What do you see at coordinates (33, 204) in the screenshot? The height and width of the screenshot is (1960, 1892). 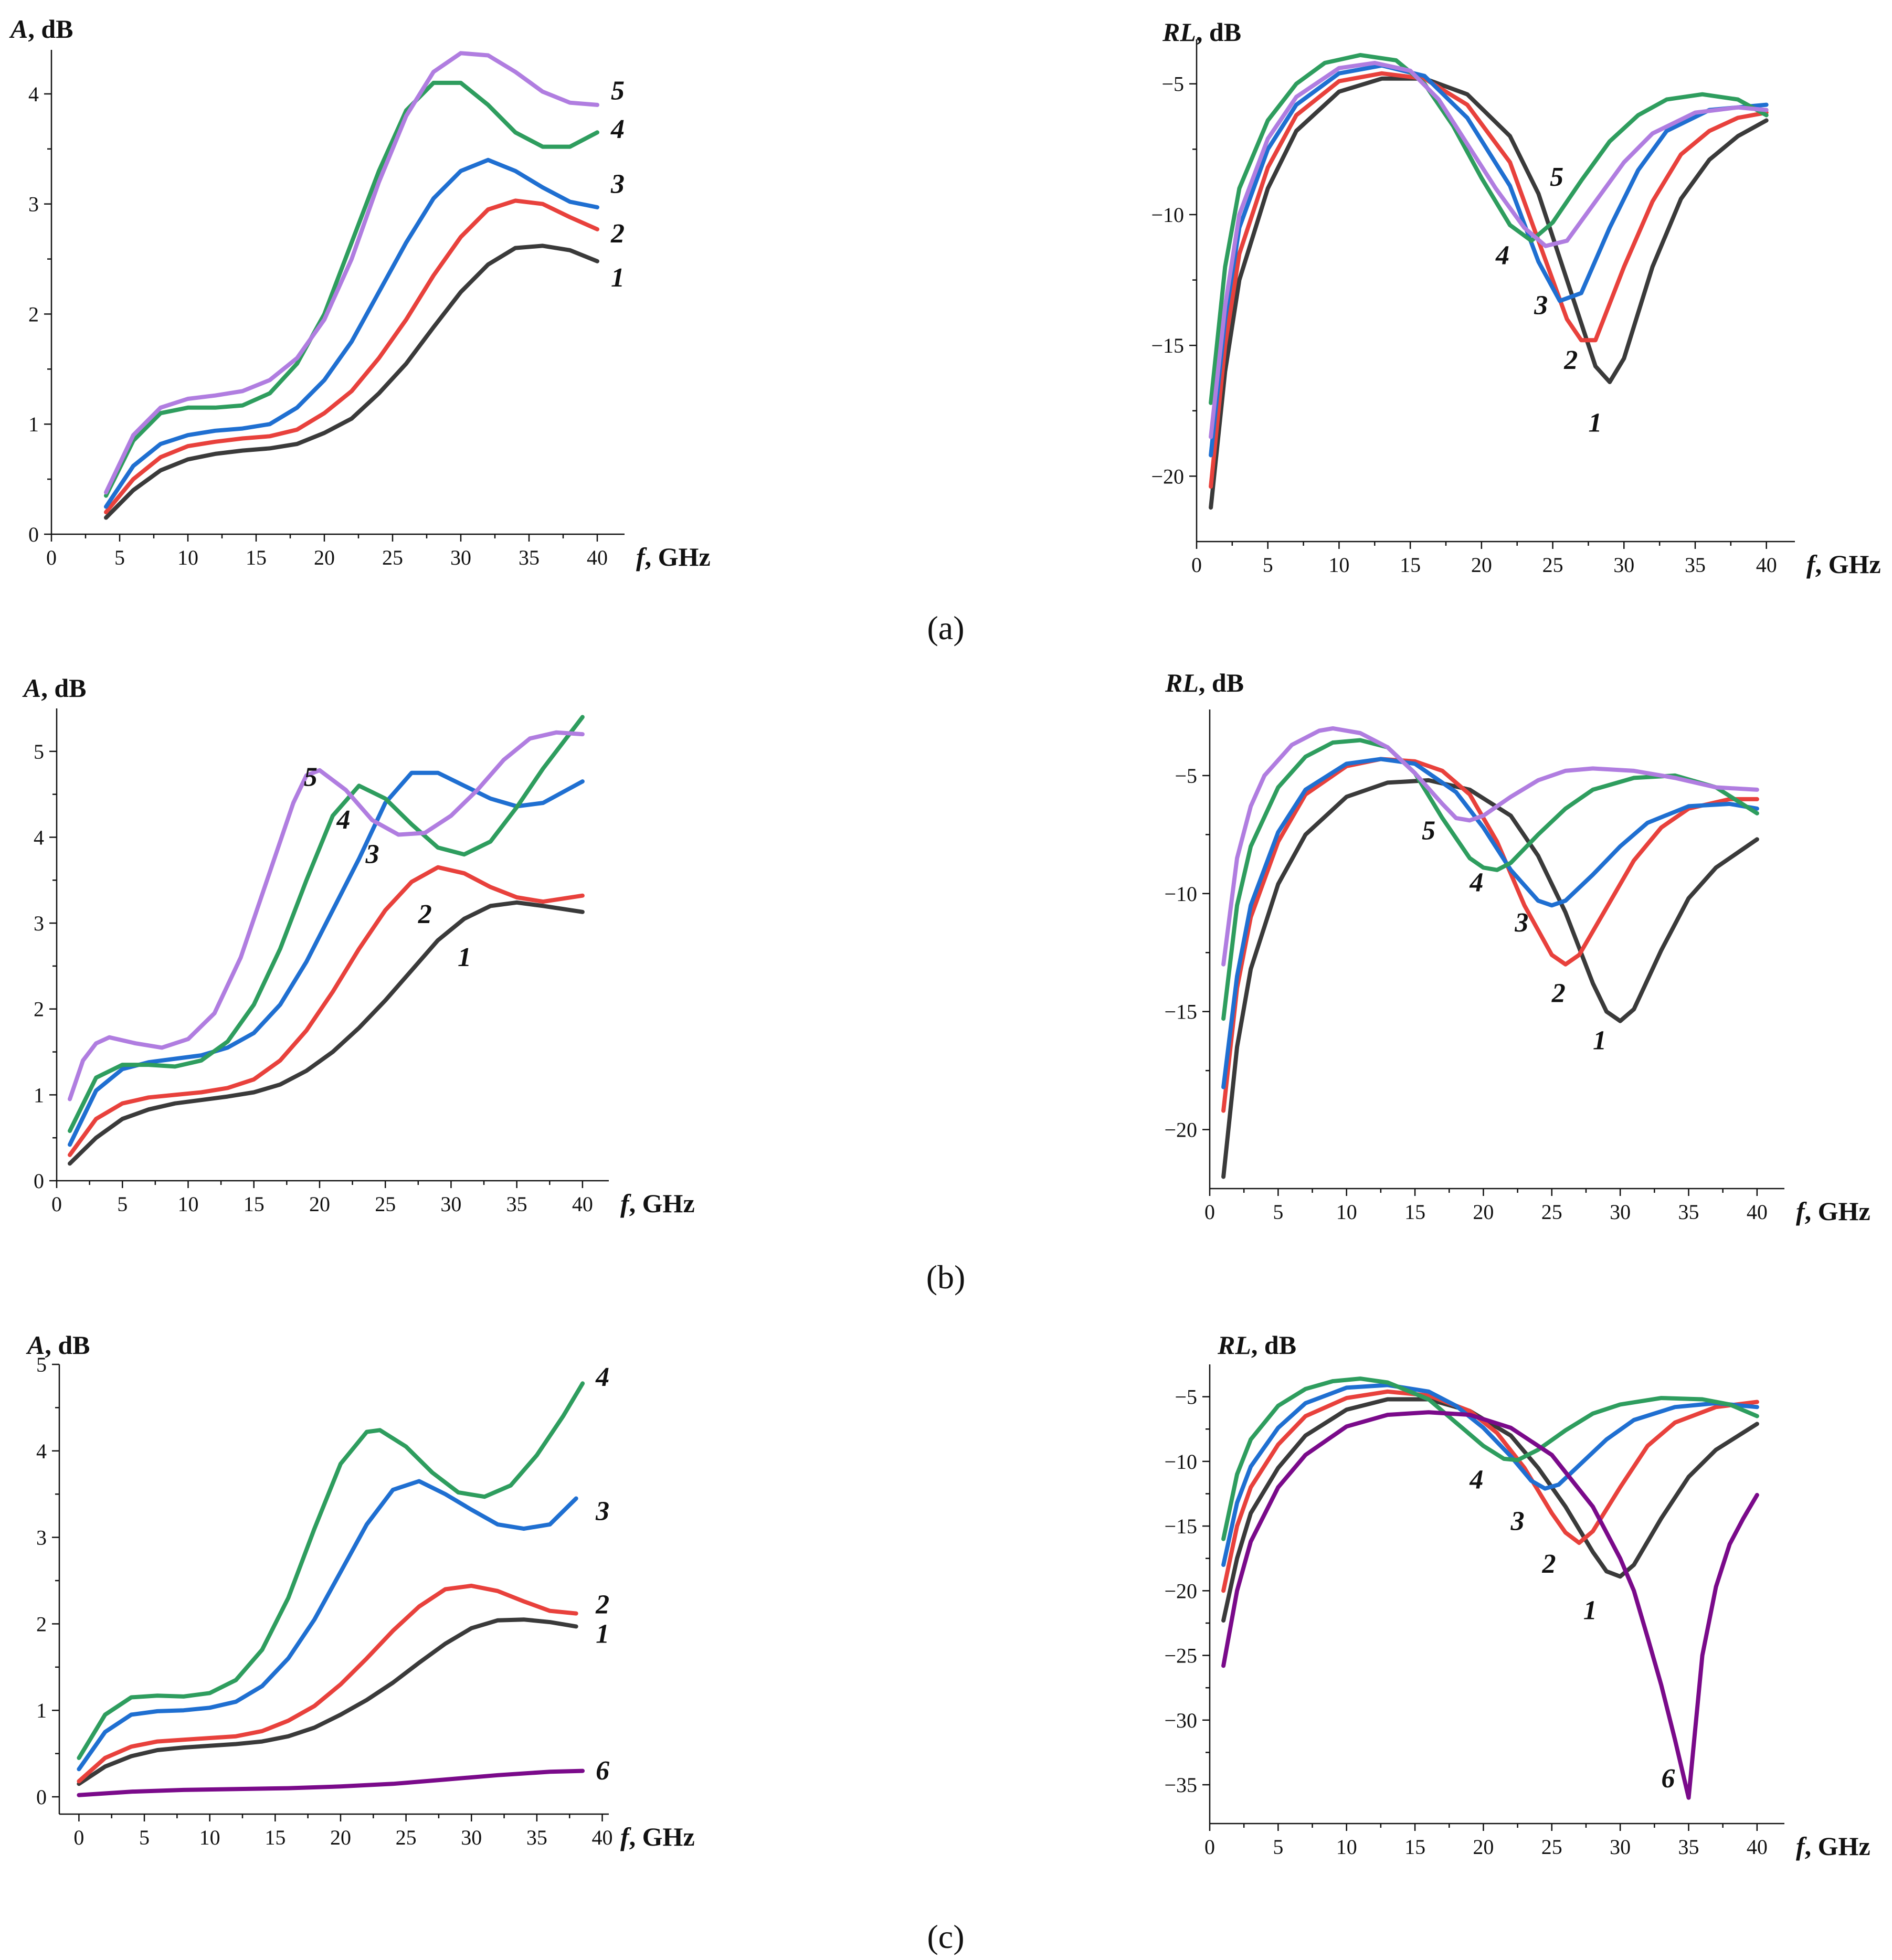 I see `y-tick-label: 3` at bounding box center [33, 204].